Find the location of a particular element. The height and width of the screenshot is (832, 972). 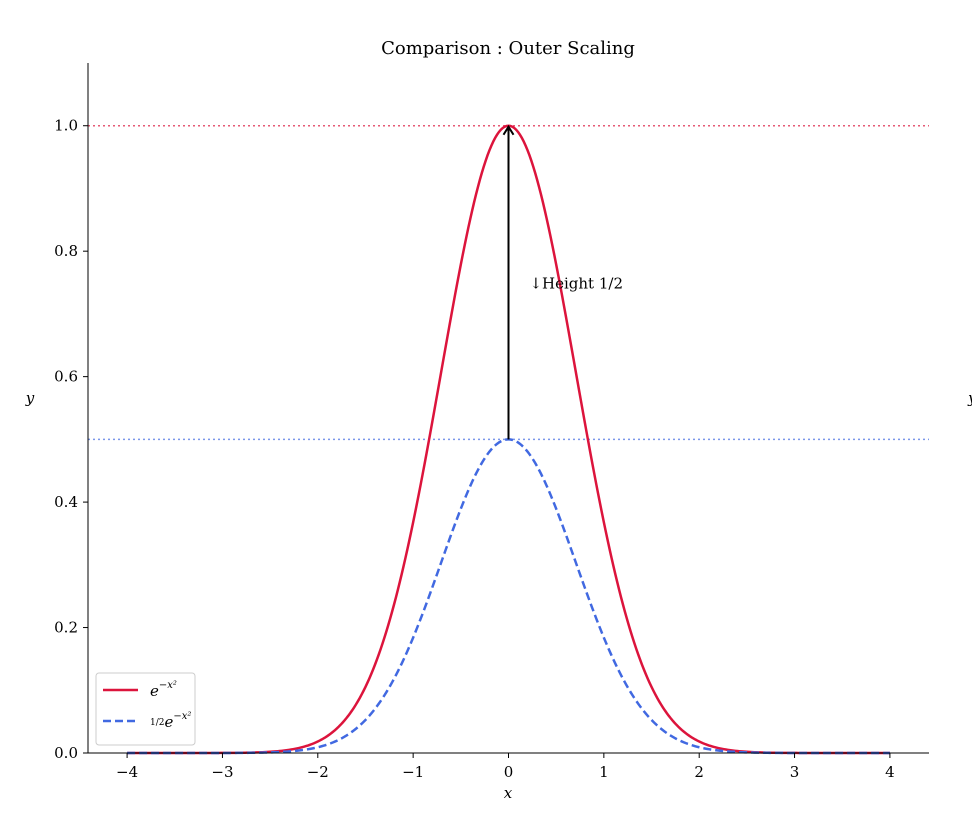

y-tick-label: 0.4 is located at coordinates (66, 502).